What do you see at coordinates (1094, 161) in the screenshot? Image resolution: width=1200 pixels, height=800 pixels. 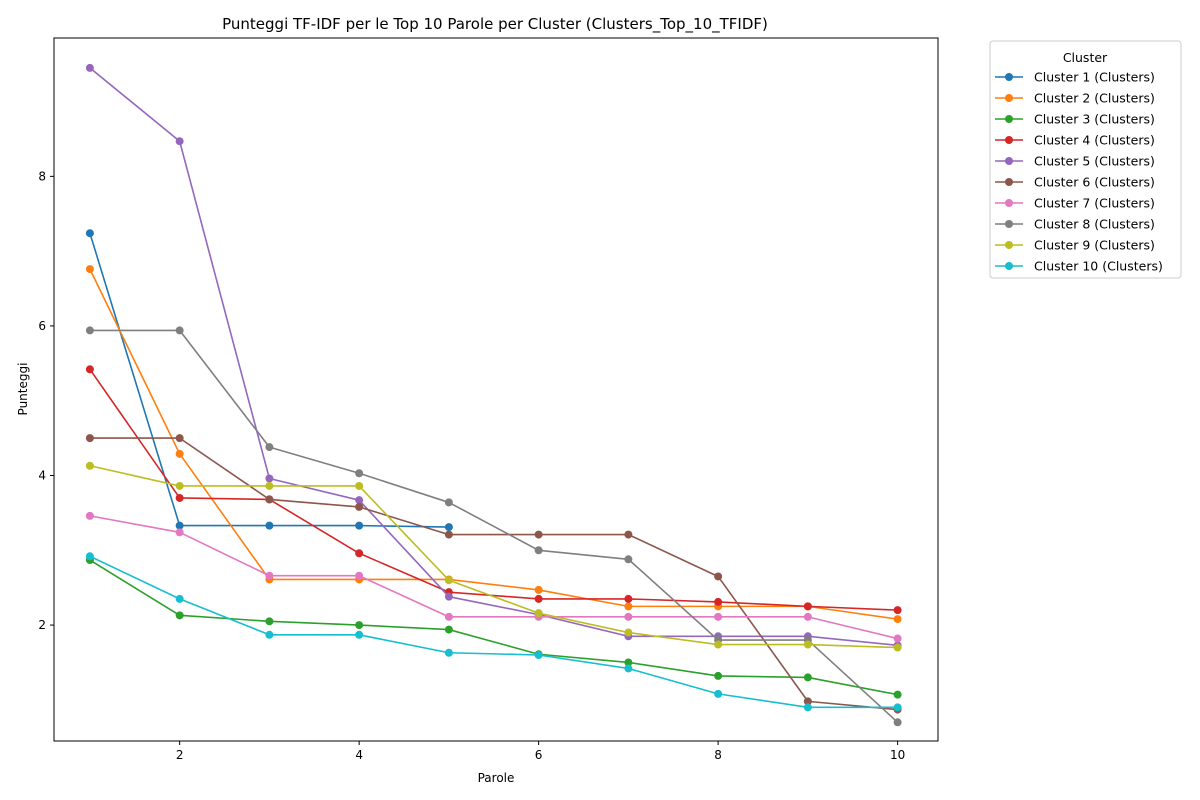 I see `legend-label: Cluster 5 (Clusters)` at bounding box center [1094, 161].